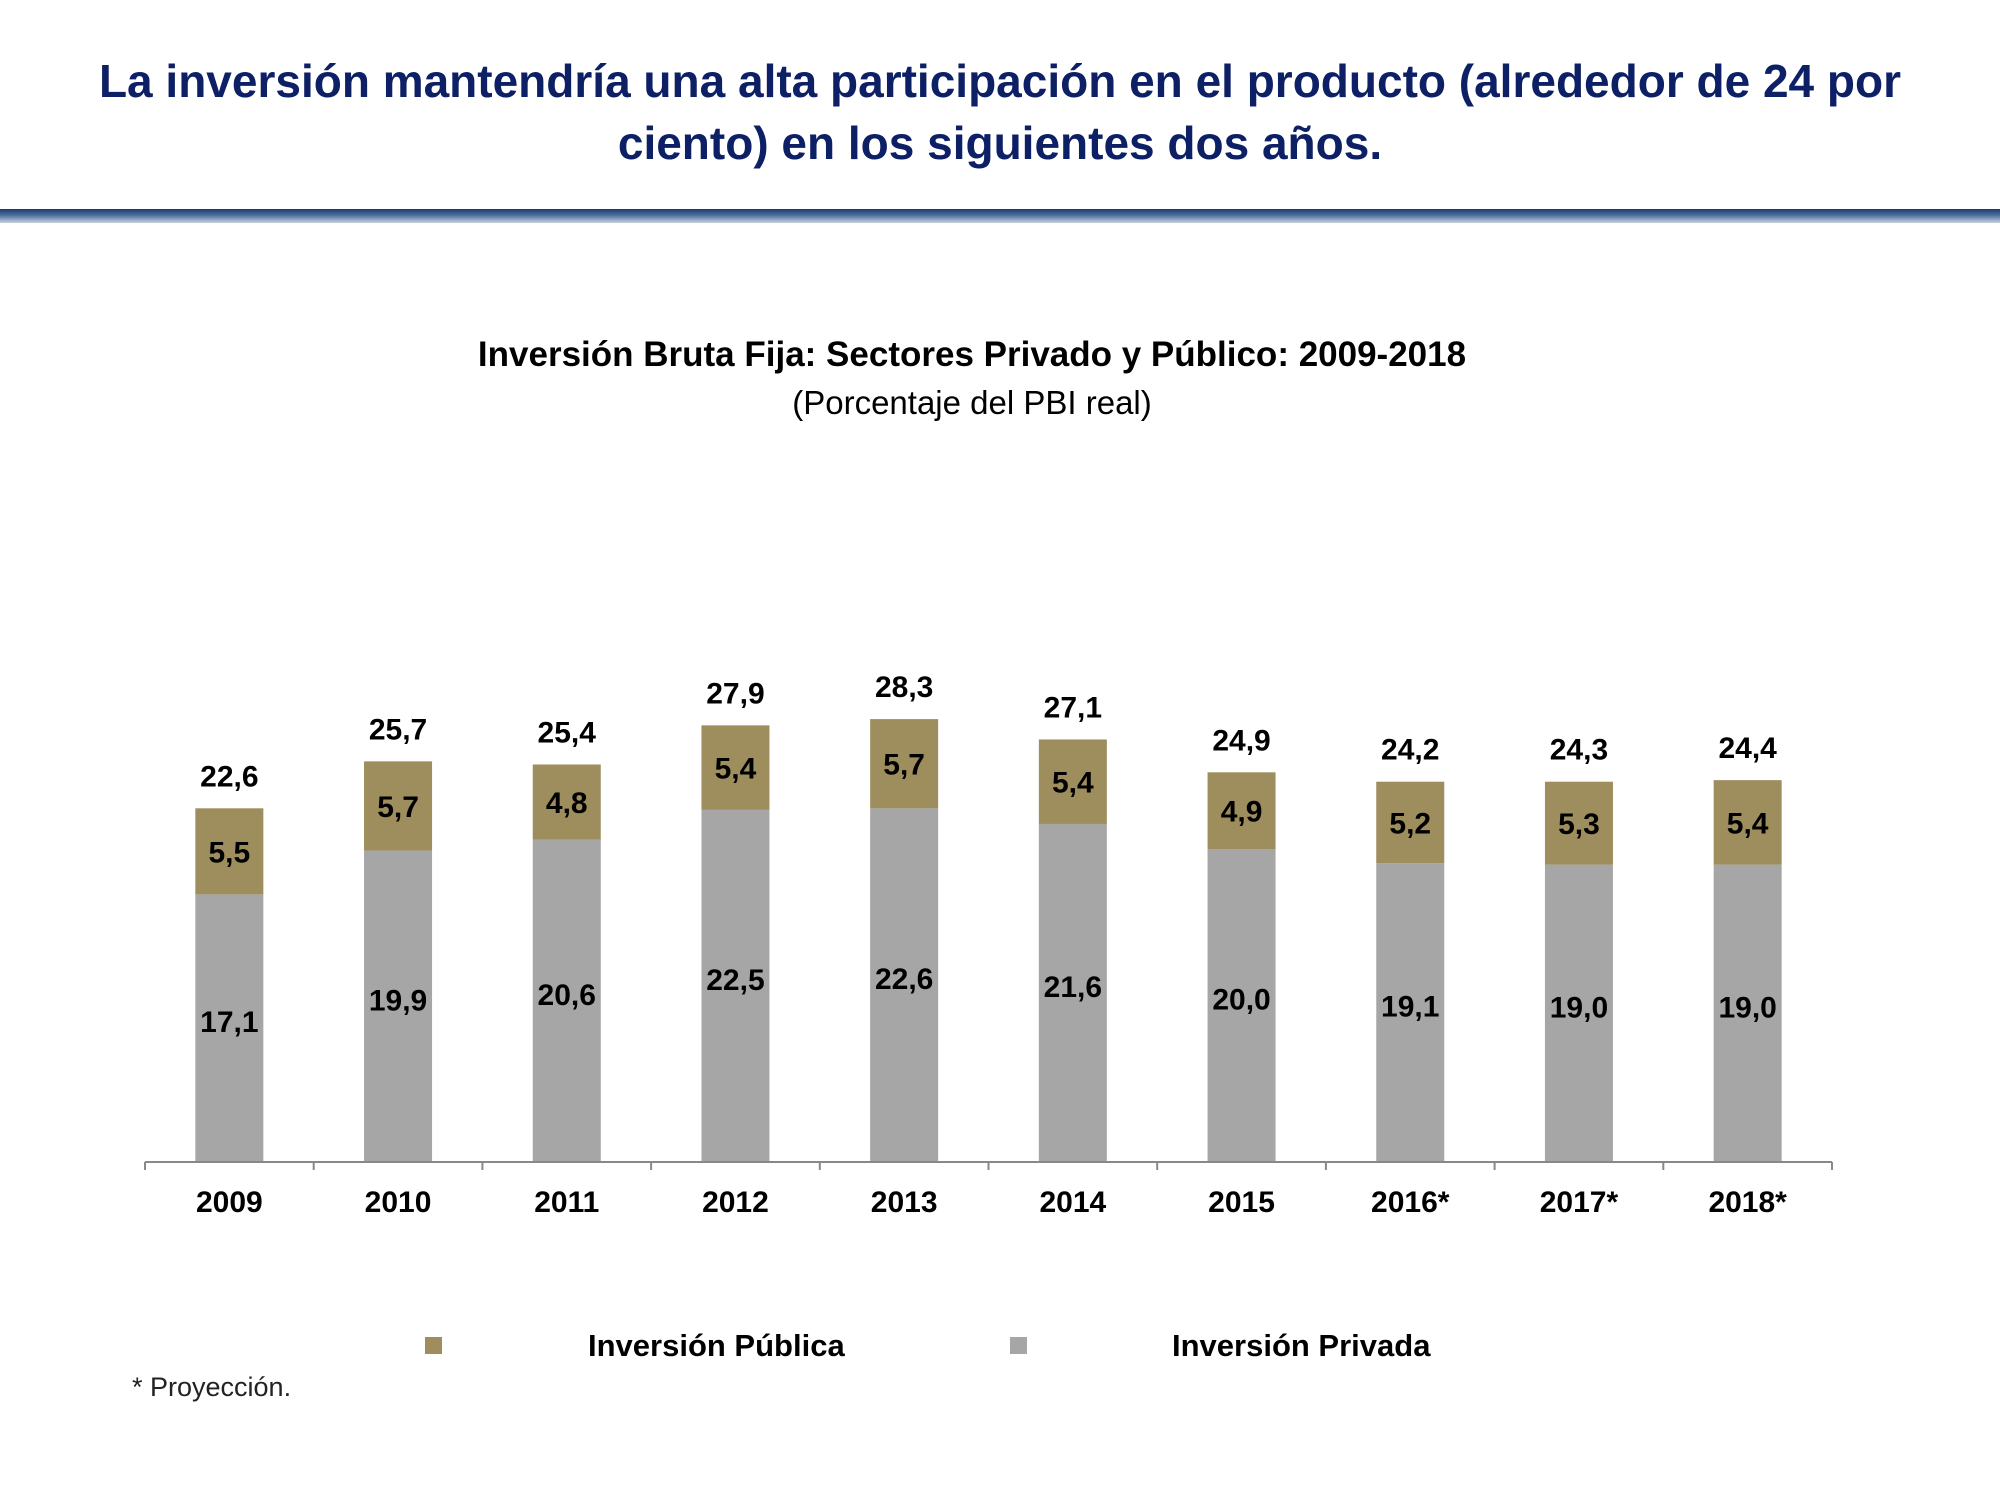  Describe the element at coordinates (716, 1344) in the screenshot. I see `legend-label-publica: Inversión Pública` at that location.